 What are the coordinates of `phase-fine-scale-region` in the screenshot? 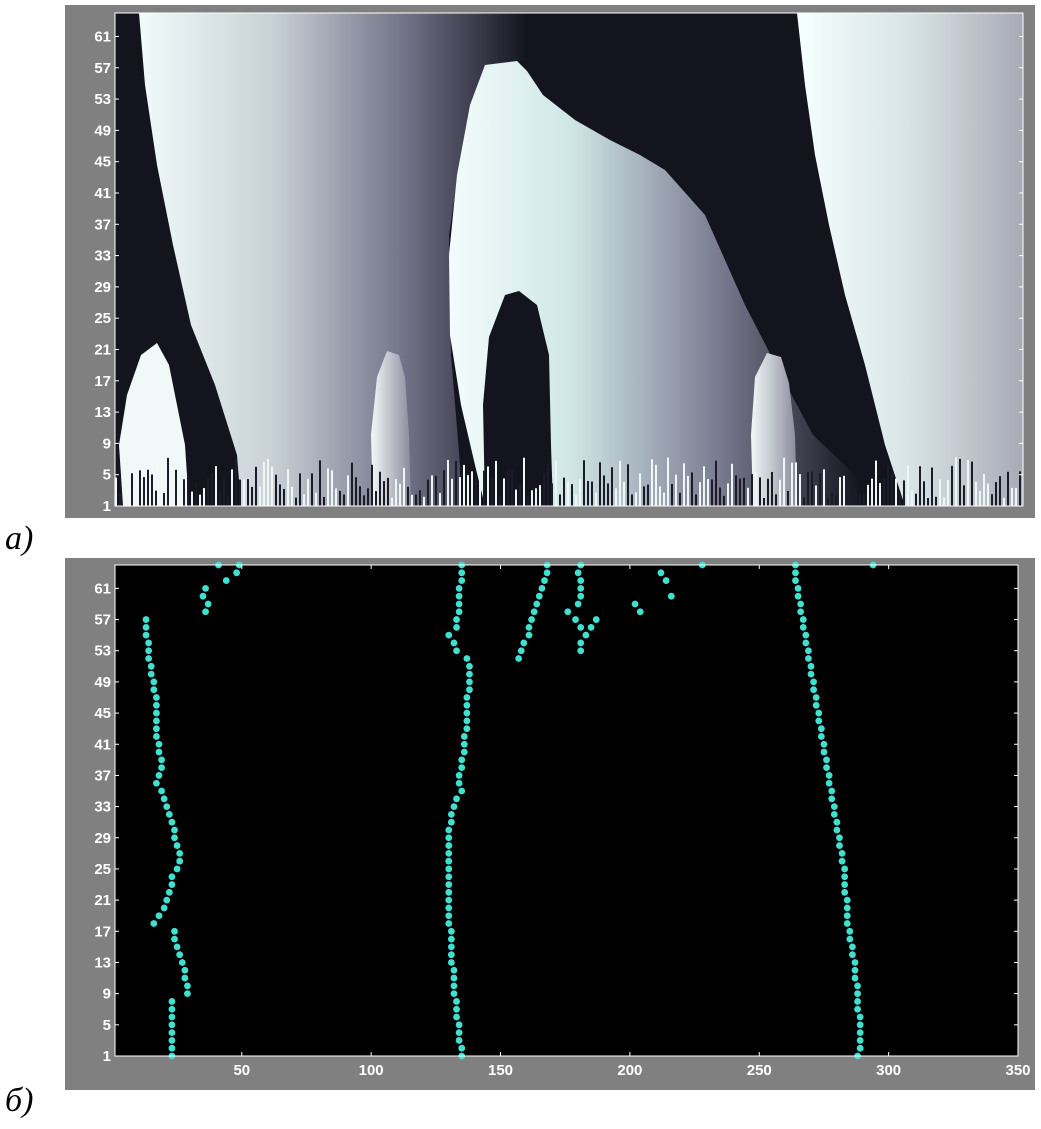 It's located at (568, 481).